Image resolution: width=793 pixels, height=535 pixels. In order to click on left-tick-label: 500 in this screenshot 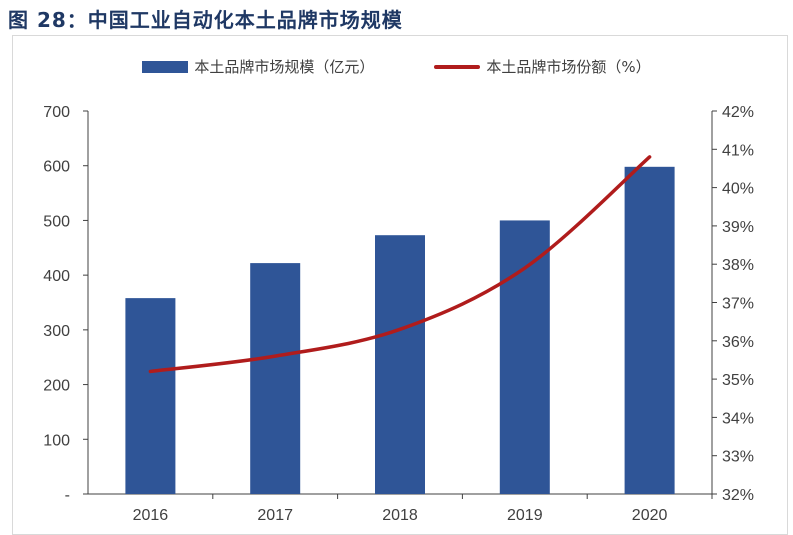, I will do `click(56, 221)`.